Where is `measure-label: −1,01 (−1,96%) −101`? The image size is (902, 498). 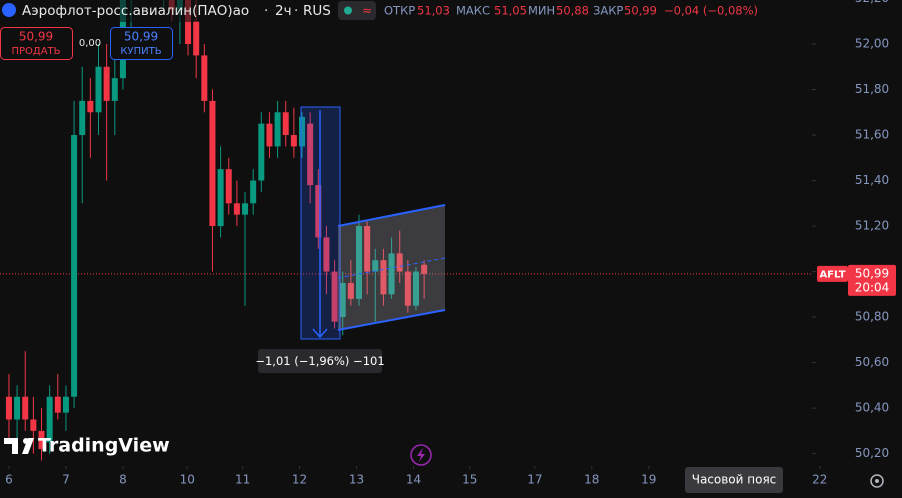 measure-label: −1,01 (−1,96%) −101 is located at coordinates (319, 361).